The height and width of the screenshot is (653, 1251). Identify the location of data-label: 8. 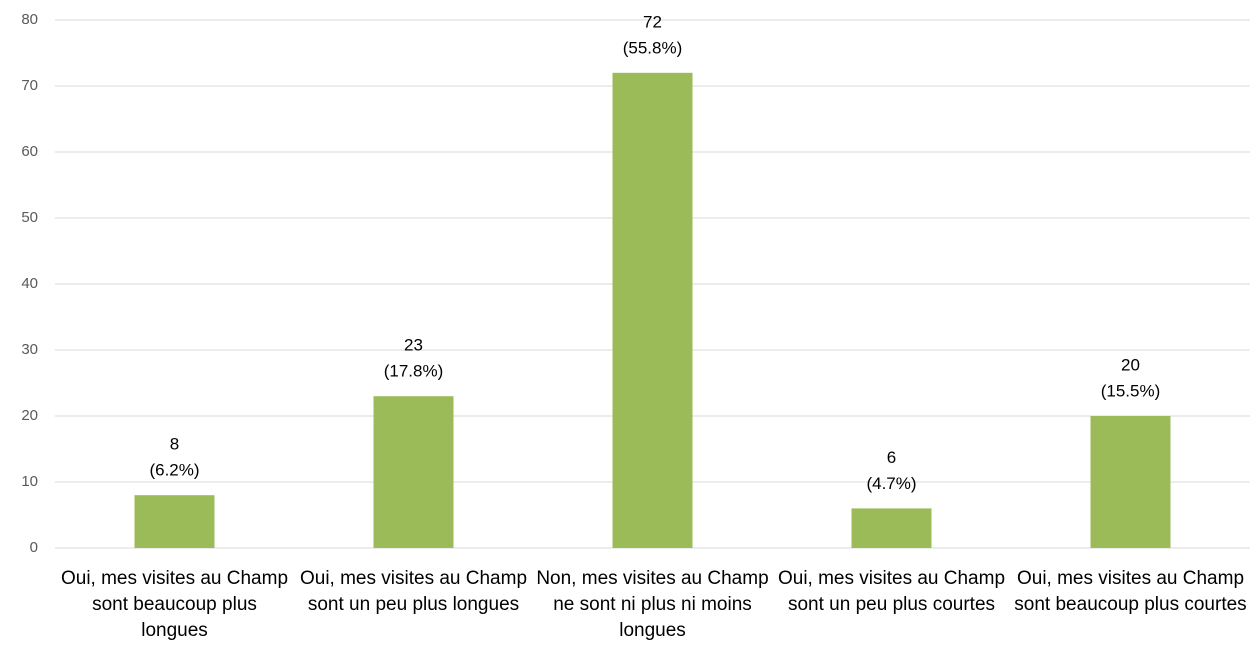
(174, 444).